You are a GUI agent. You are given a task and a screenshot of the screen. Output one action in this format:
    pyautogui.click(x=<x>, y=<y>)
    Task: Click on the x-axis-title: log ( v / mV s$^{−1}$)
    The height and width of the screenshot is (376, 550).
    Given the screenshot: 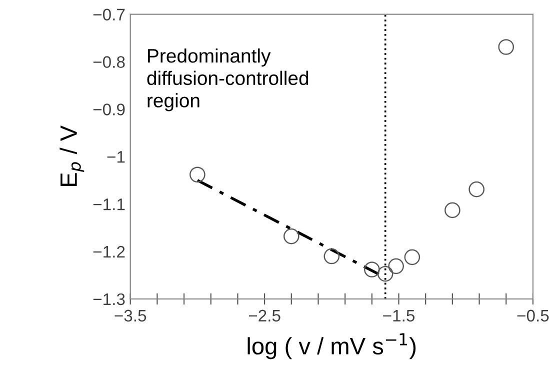 What is the action you would take?
    pyautogui.click(x=332, y=346)
    